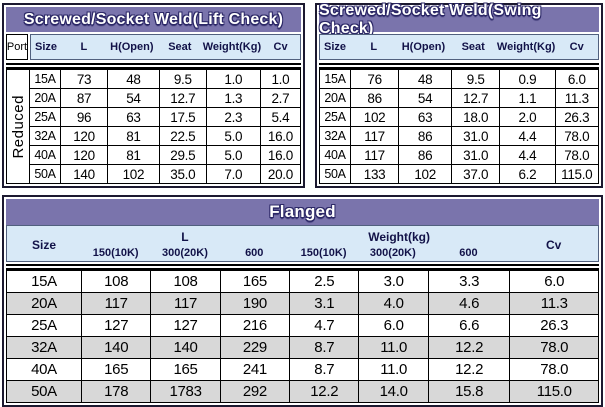 This screenshot has width=605, height=407. What do you see at coordinates (153, 19) in the screenshot?
I see `lift-check-title-band: Screwed/Socket Weld(Lift Check)` at bounding box center [153, 19].